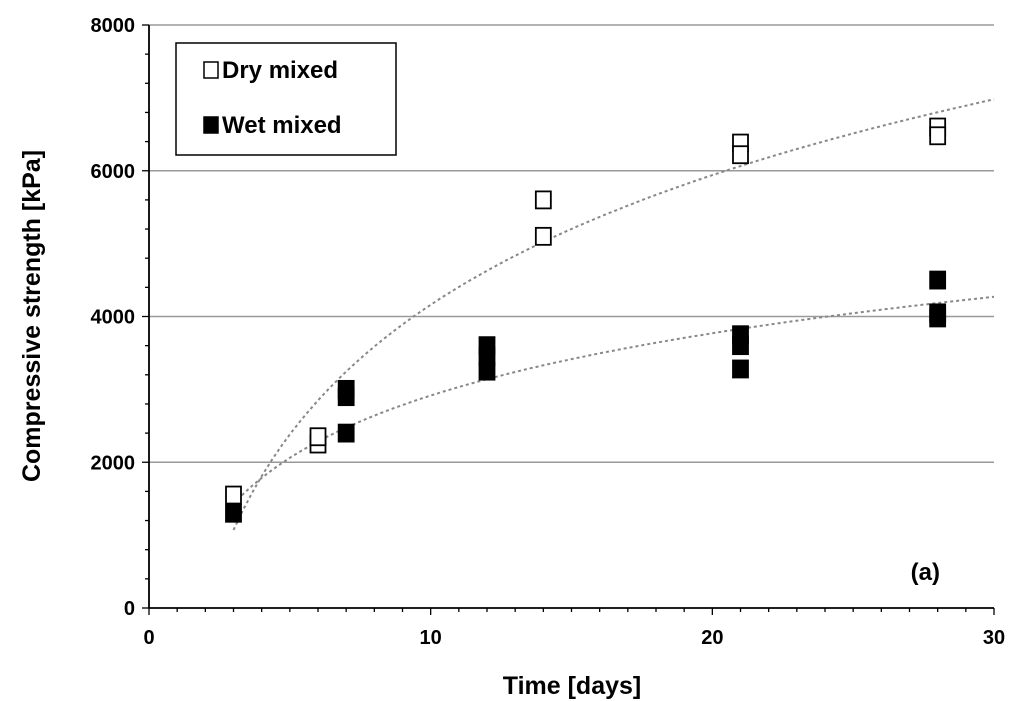 The height and width of the screenshot is (701, 1018). I want to click on x-tick-label: 20, so click(712, 638).